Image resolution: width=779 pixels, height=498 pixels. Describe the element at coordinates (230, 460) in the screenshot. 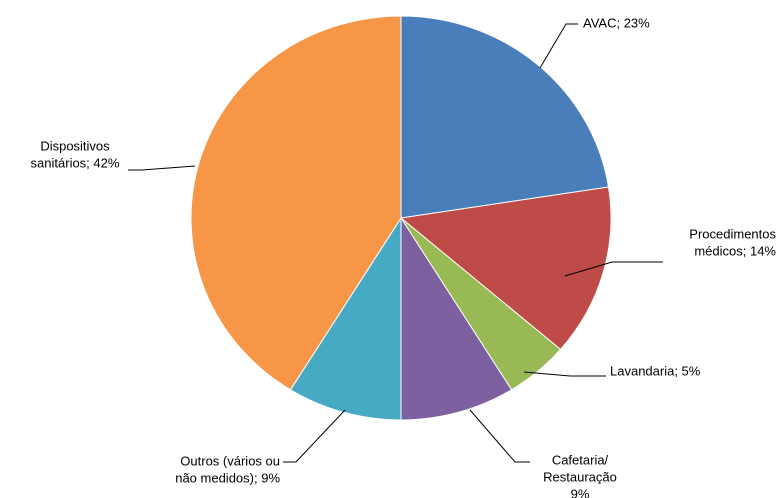

I see `slice-label: Outros (vários ou` at that location.